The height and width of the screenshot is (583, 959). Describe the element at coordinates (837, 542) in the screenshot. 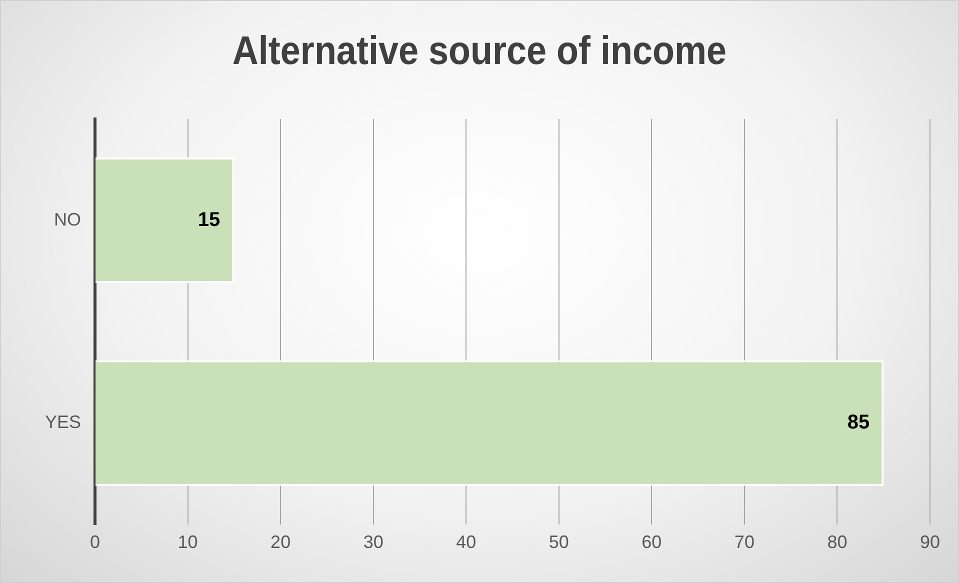

I see `x-tick-label: 80` at that location.